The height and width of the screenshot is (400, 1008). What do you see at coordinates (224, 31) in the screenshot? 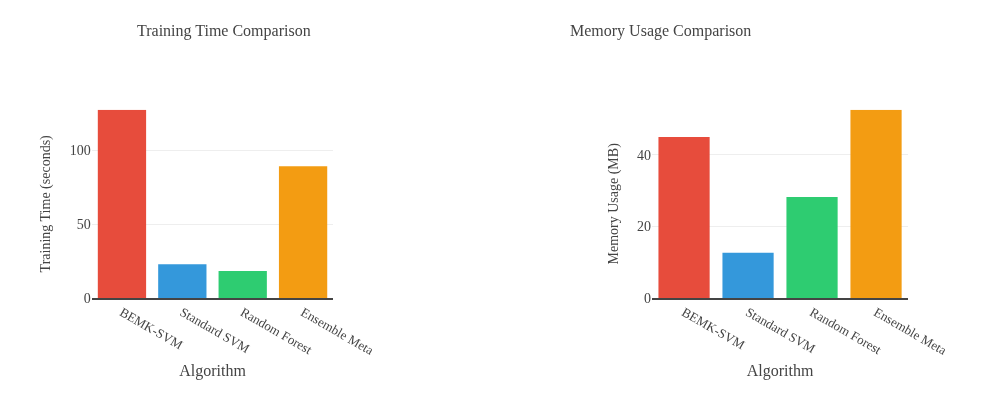
I see `chart-title: Training Time Comparison` at bounding box center [224, 31].